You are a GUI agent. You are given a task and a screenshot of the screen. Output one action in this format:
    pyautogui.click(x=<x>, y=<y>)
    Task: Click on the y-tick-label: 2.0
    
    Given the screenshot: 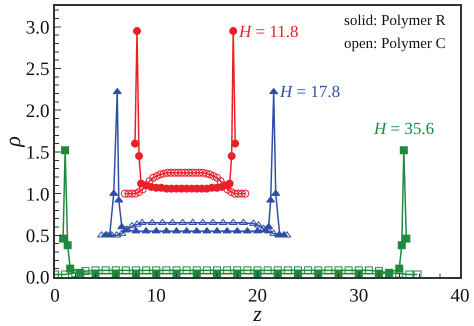 What is the action you would take?
    pyautogui.click(x=38, y=111)
    